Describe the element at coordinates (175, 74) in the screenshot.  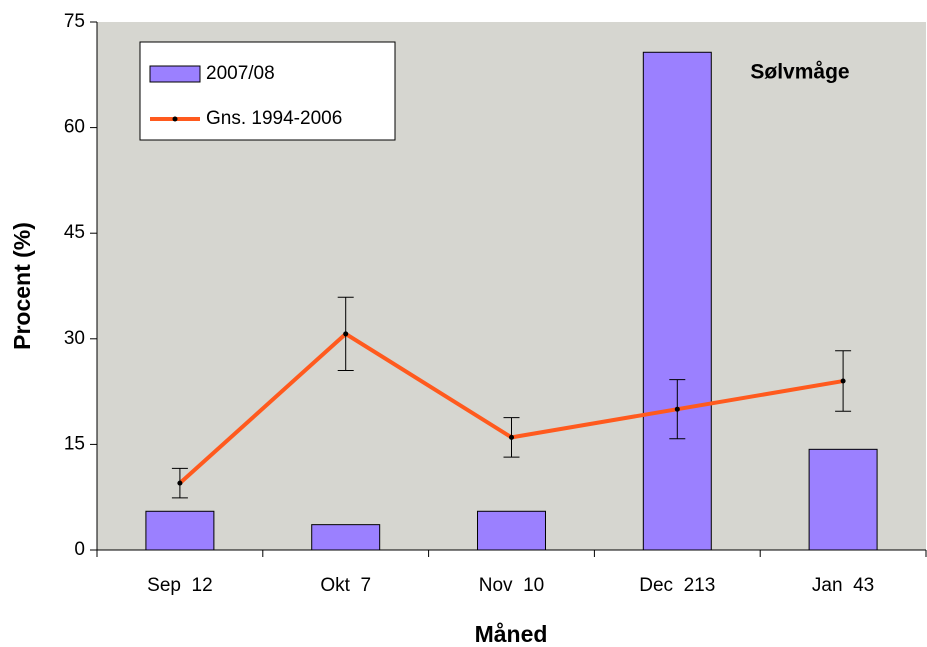
I see `legend-swatch` at that location.